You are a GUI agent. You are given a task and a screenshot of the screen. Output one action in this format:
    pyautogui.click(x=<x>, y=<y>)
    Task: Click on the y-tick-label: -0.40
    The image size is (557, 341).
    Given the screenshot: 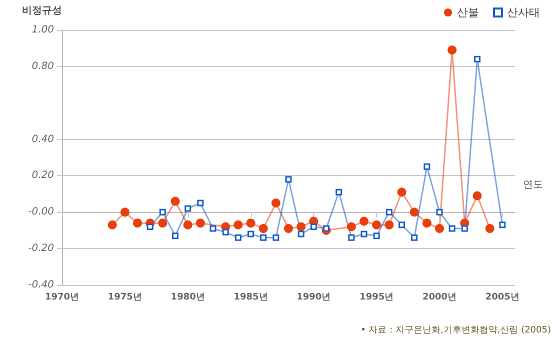 What is the action you would take?
    pyautogui.click(x=41, y=285)
    